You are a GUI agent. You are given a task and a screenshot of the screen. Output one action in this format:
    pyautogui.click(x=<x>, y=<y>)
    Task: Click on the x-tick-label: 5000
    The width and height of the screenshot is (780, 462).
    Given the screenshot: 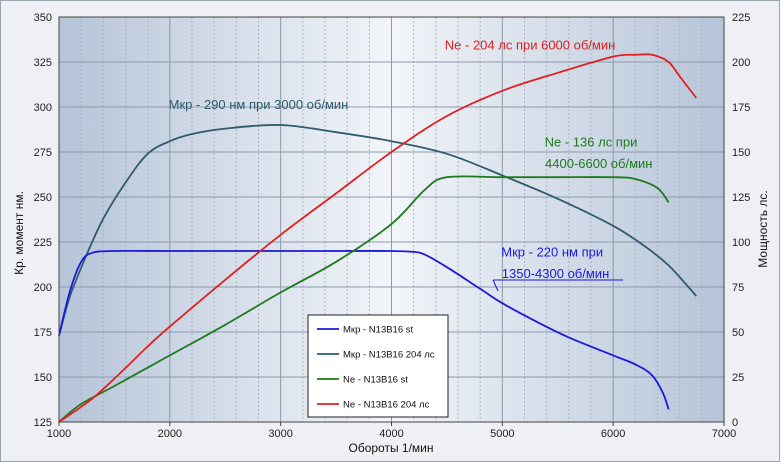 What is the action you would take?
    pyautogui.click(x=502, y=434)
    